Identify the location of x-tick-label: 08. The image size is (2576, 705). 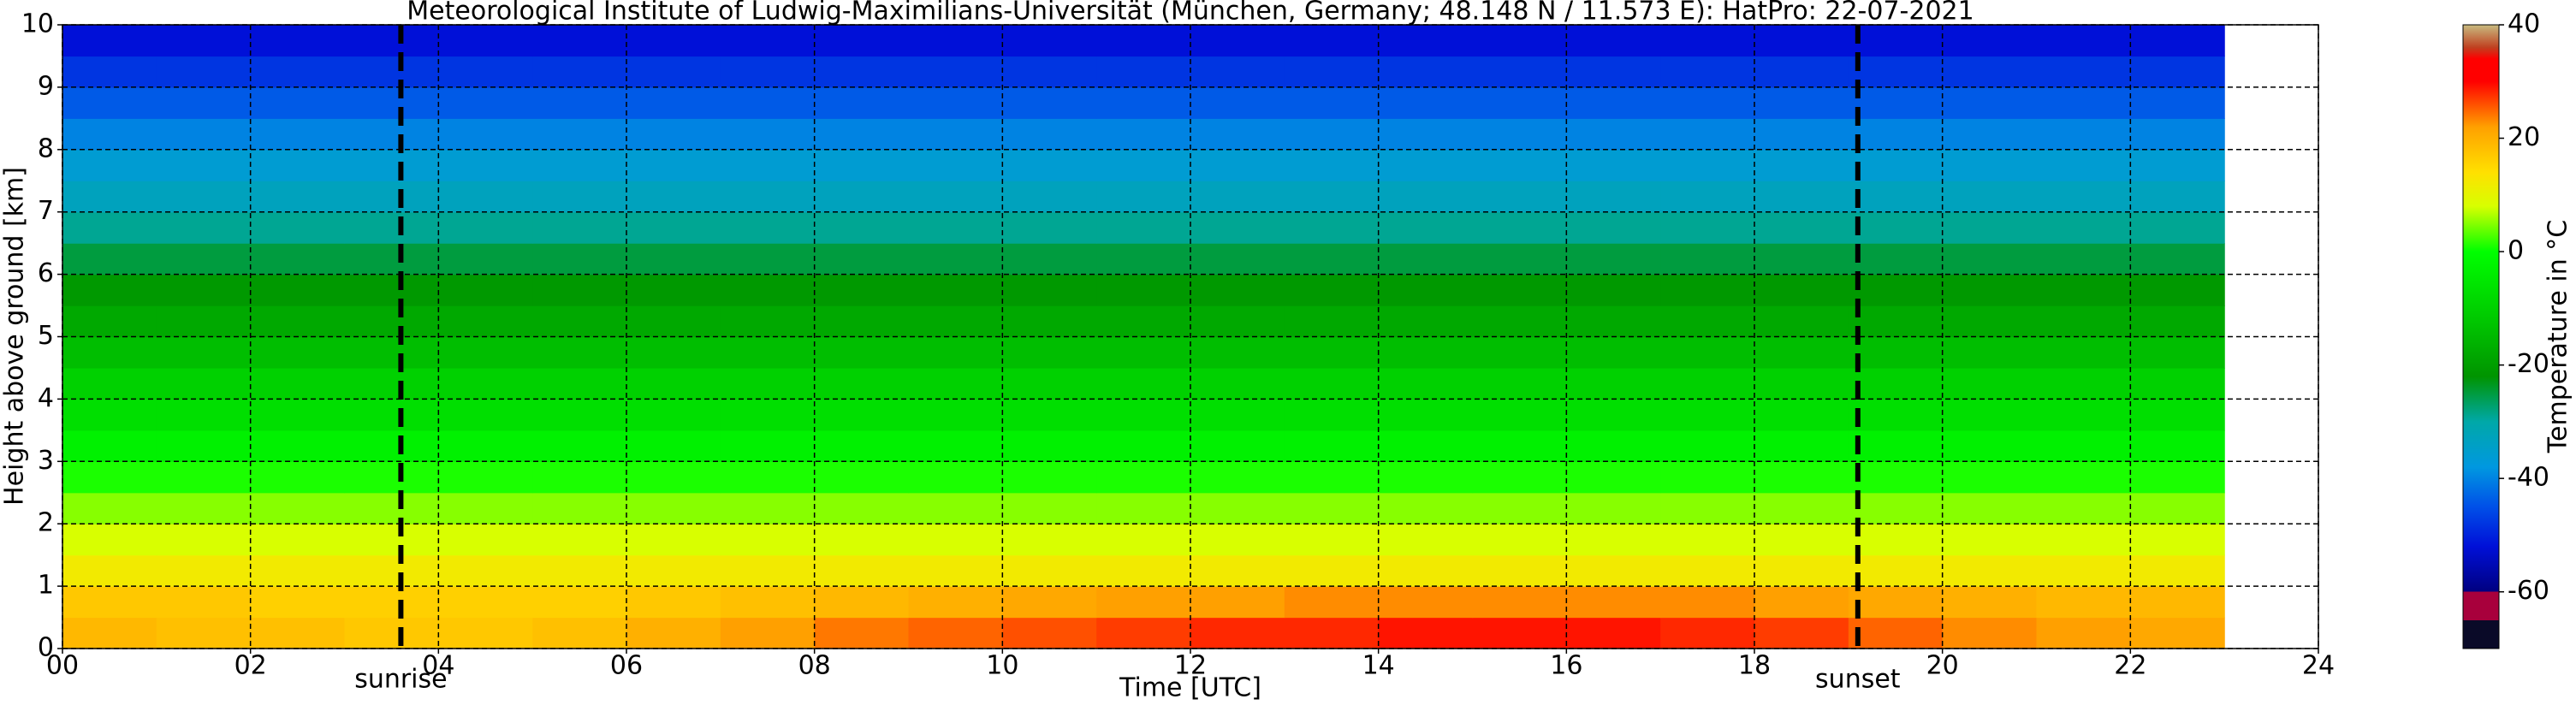
(814, 666).